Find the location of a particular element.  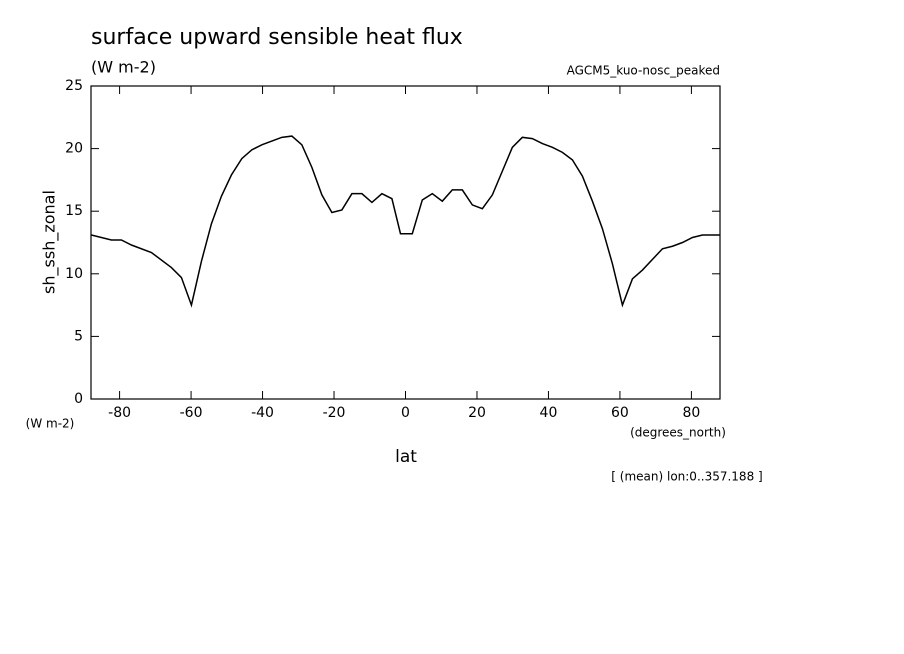

chart-subtitle: (W m-2) is located at coordinates (123, 67).